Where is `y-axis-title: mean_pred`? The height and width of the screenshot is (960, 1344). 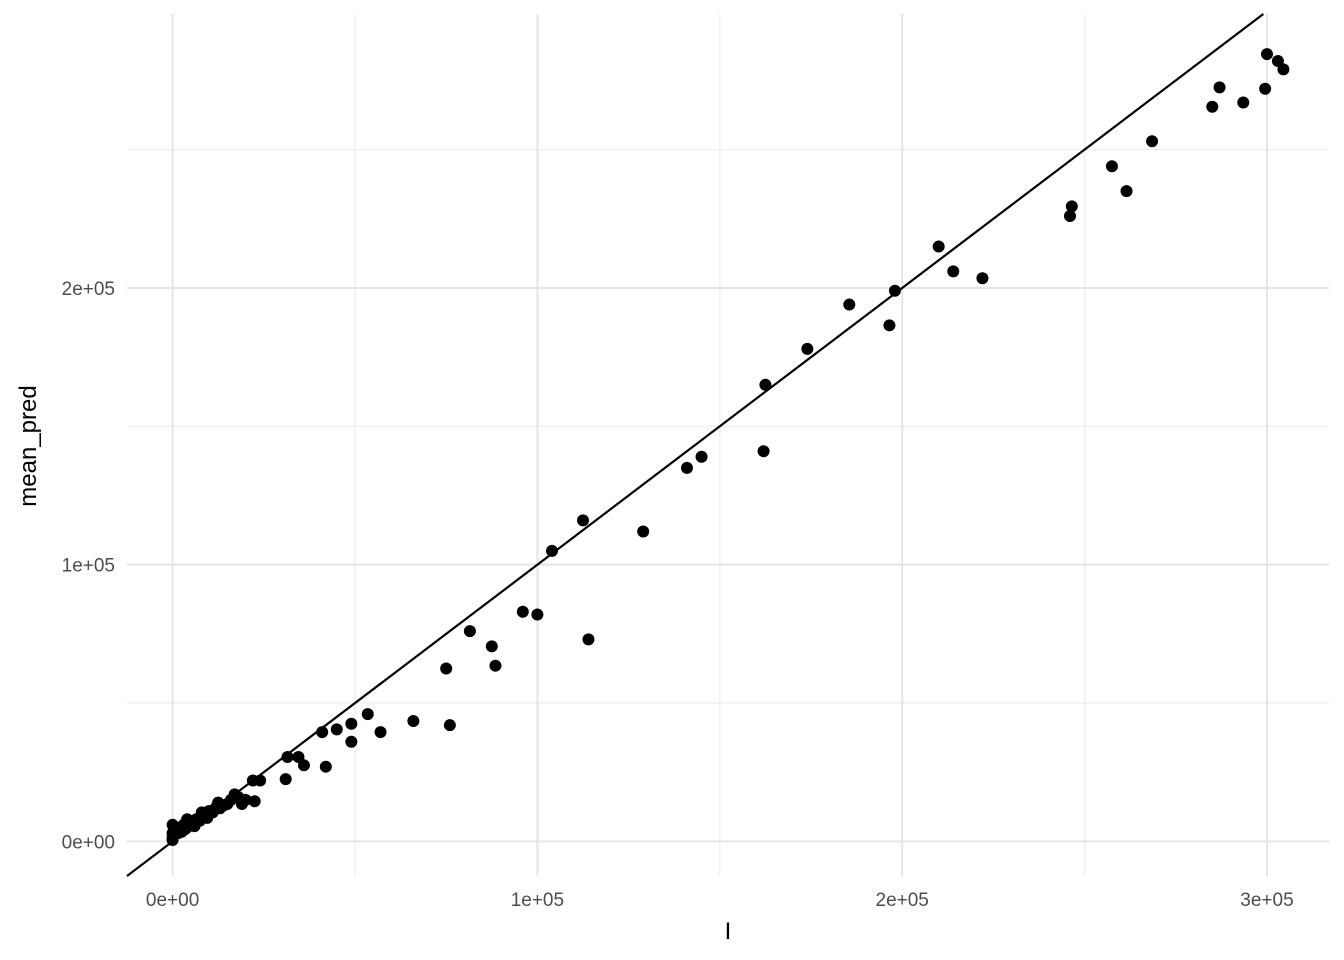 y-axis-title: mean_pred is located at coordinates (28, 445).